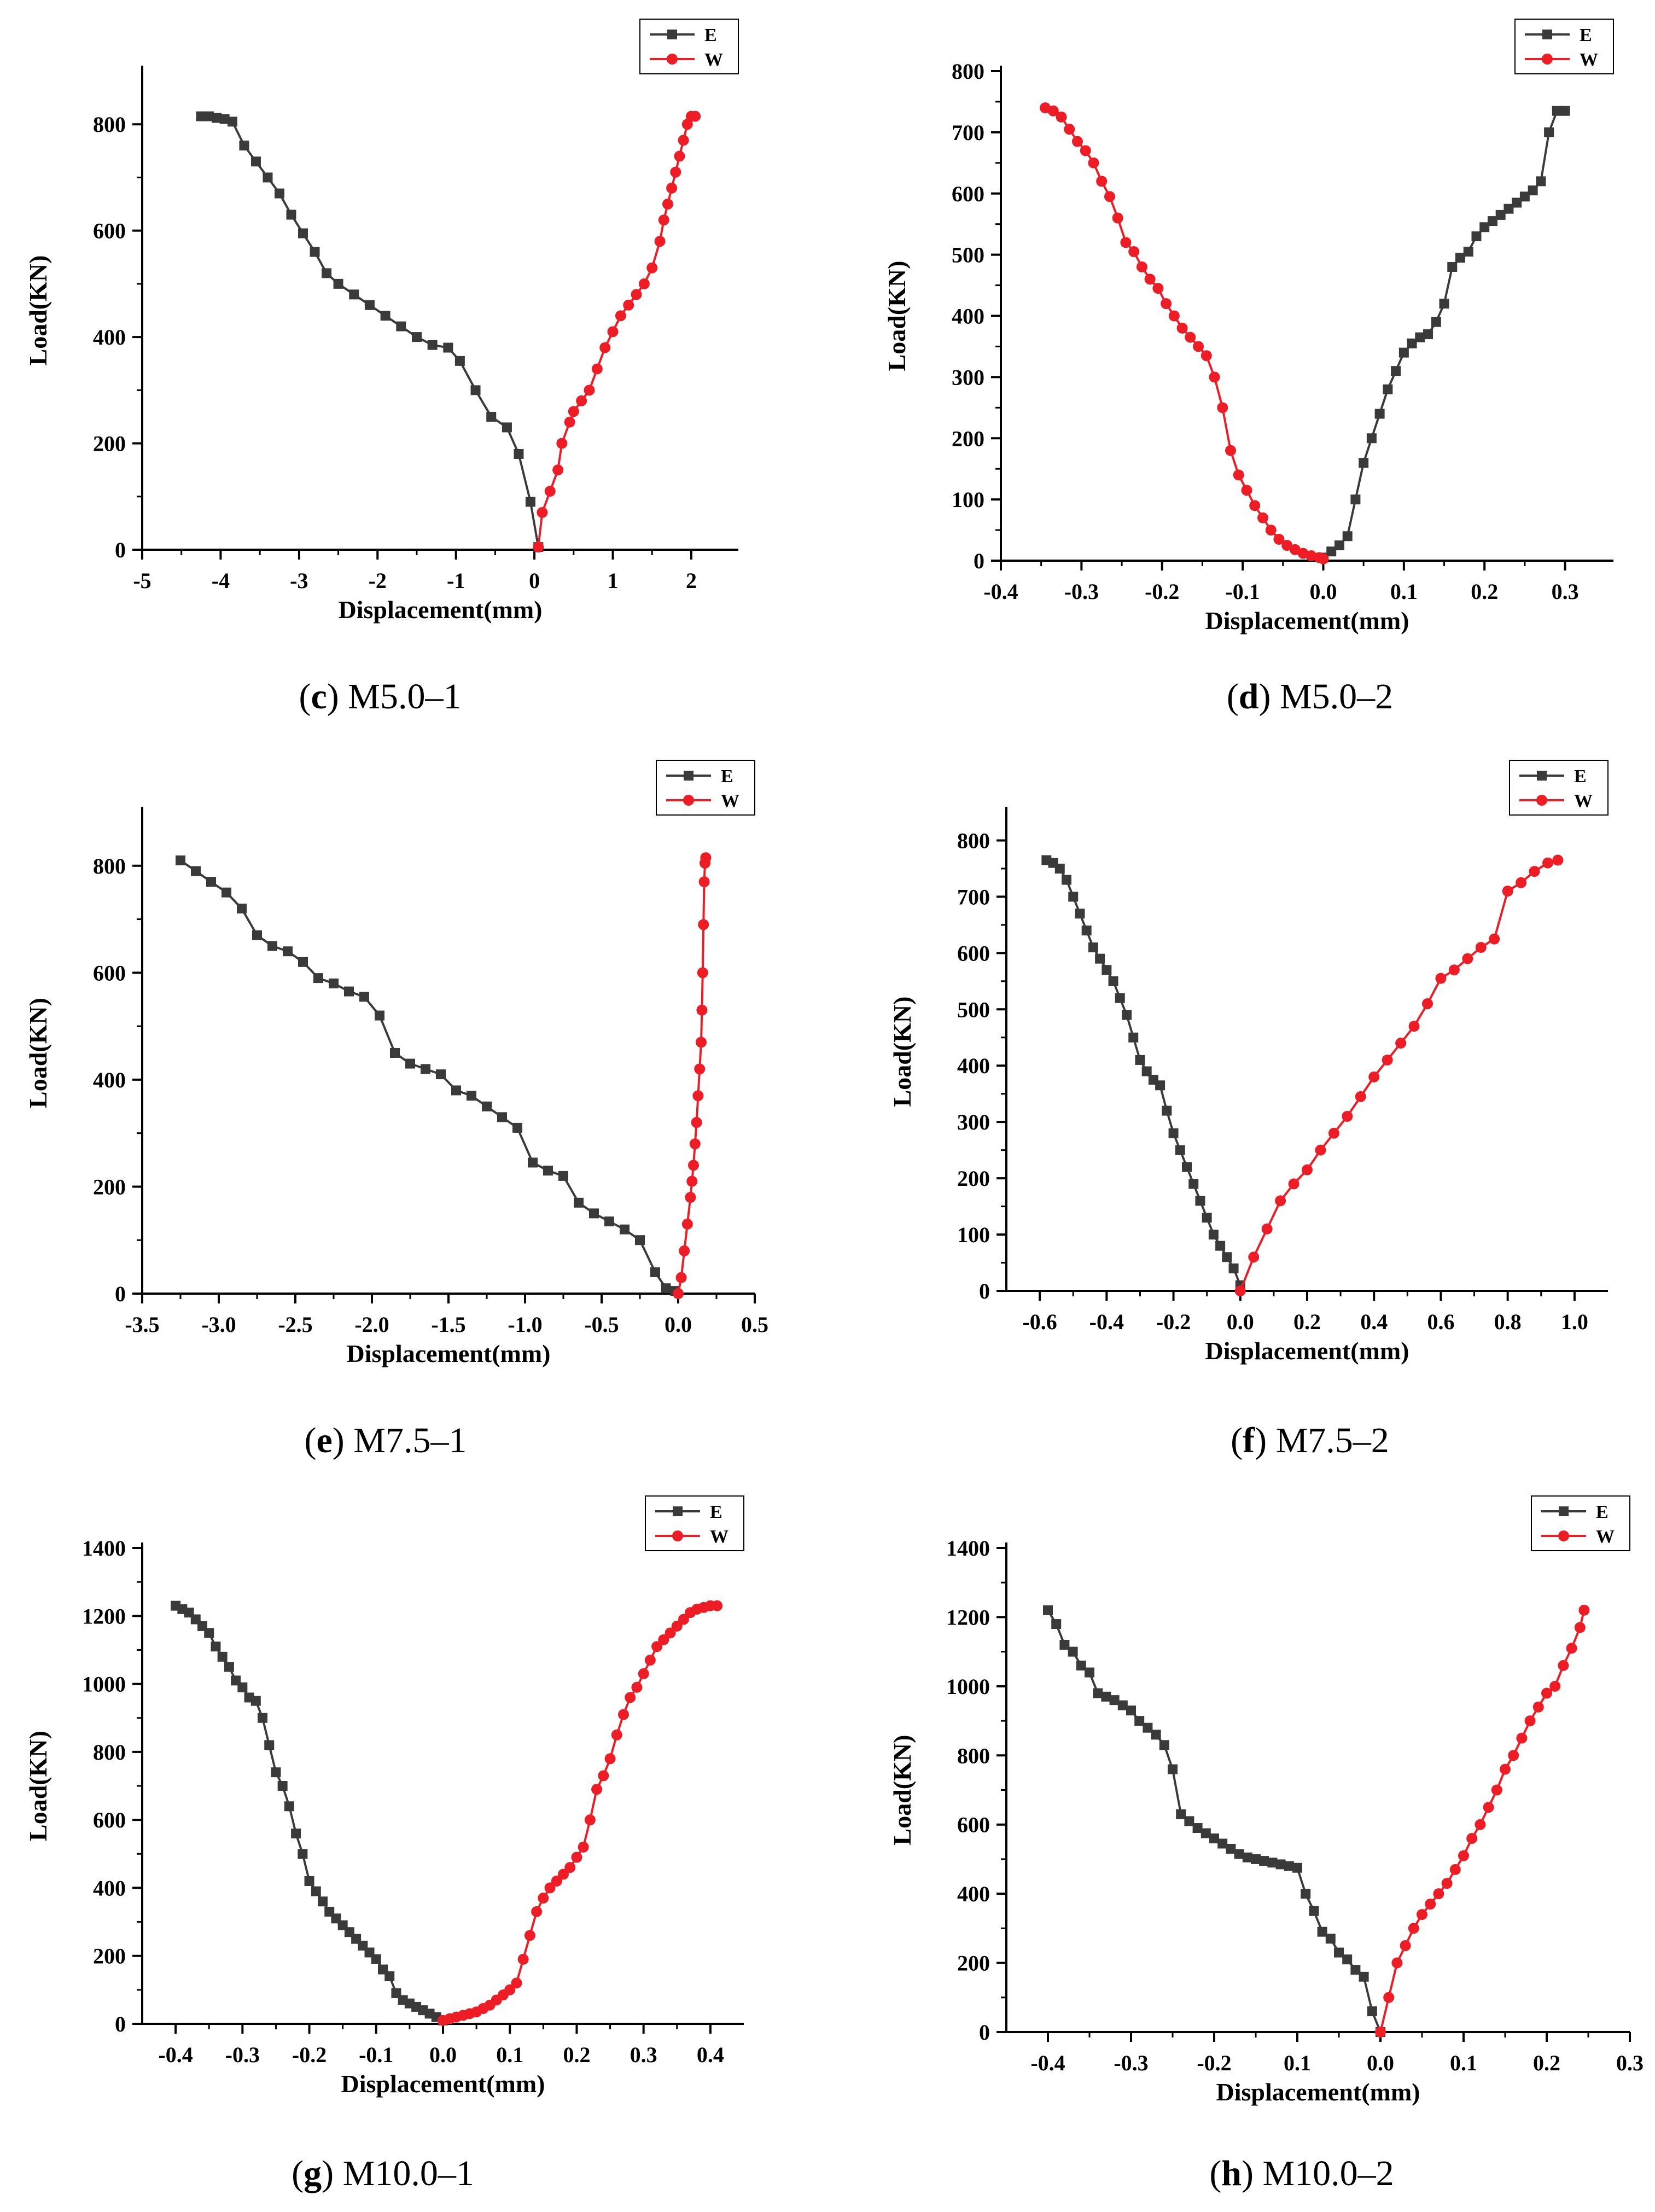 This screenshot has width=1655, height=2212. What do you see at coordinates (576, 2054) in the screenshot?
I see `x-tick-label: 0.2` at bounding box center [576, 2054].